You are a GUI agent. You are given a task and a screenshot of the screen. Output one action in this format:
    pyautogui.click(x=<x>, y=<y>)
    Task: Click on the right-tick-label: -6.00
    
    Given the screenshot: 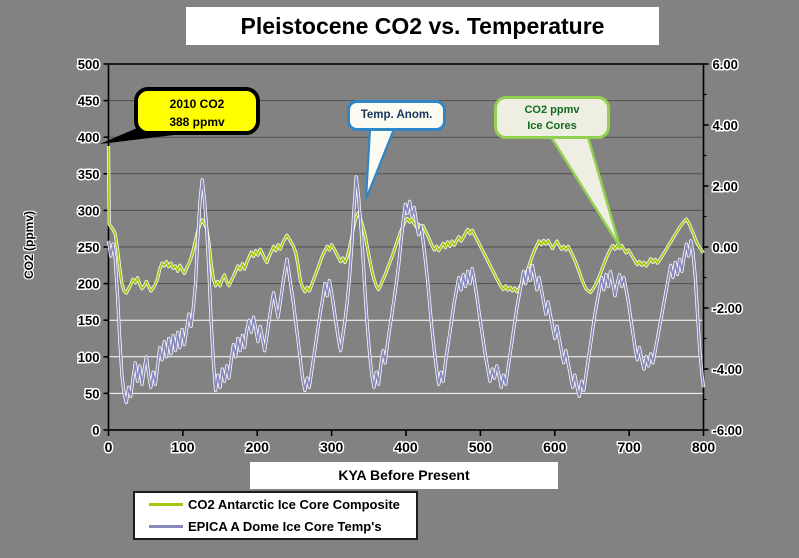 What is the action you would take?
    pyautogui.click(x=728, y=430)
    